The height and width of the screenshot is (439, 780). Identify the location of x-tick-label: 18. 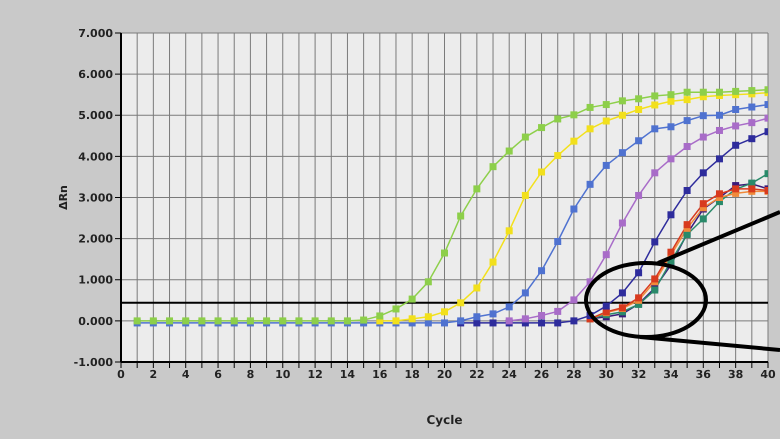
(412, 374).